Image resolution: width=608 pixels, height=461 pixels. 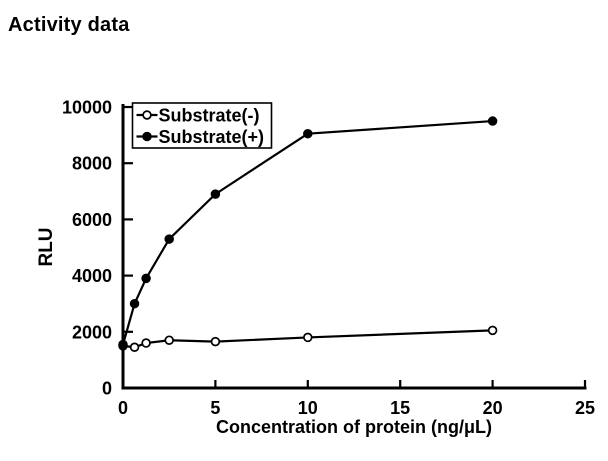 I want to click on y-tick-label: 0, so click(x=107, y=389).